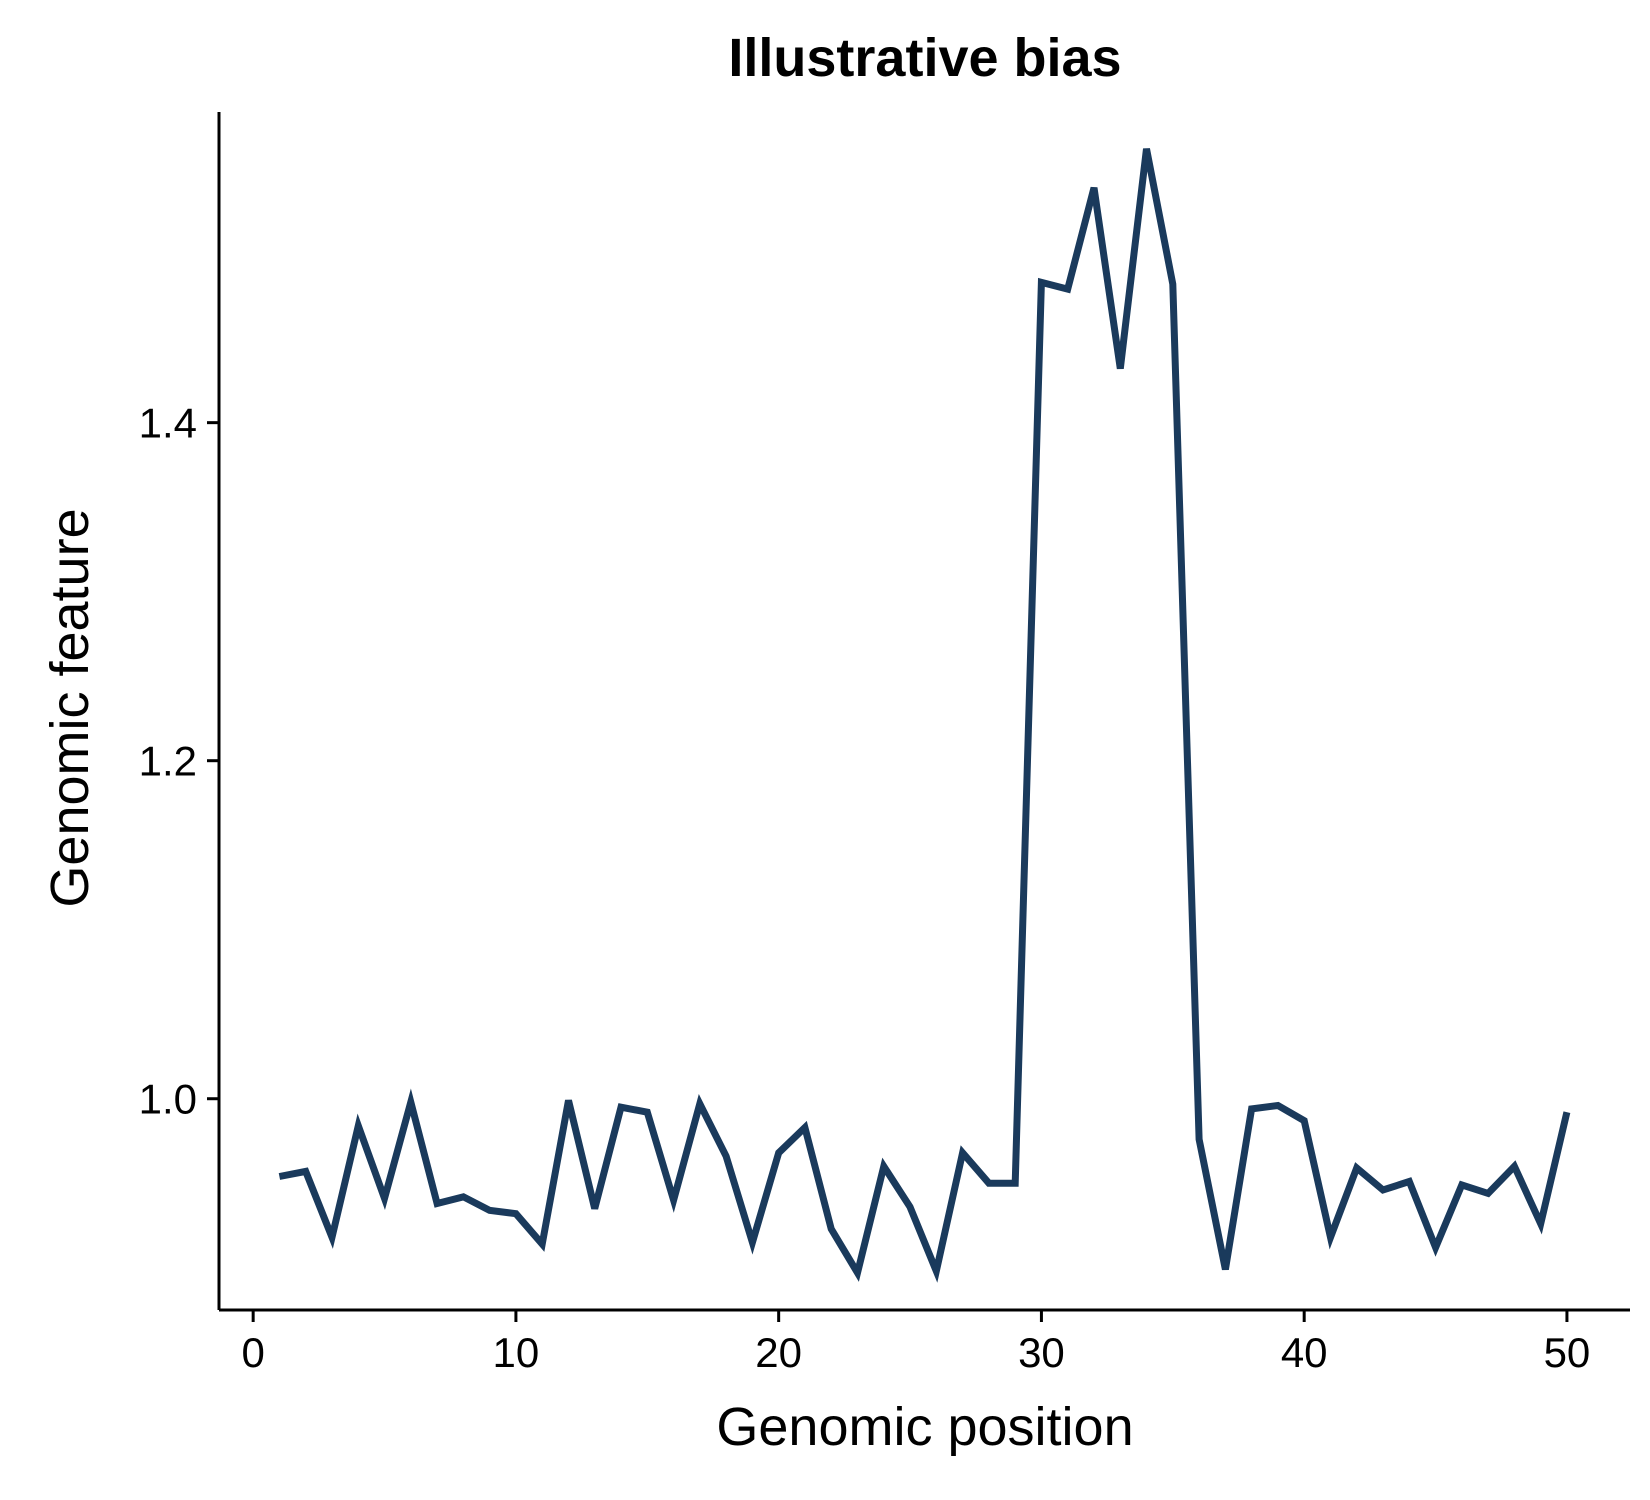  I want to click on y-tick-label: 1.4, so click(168, 423).